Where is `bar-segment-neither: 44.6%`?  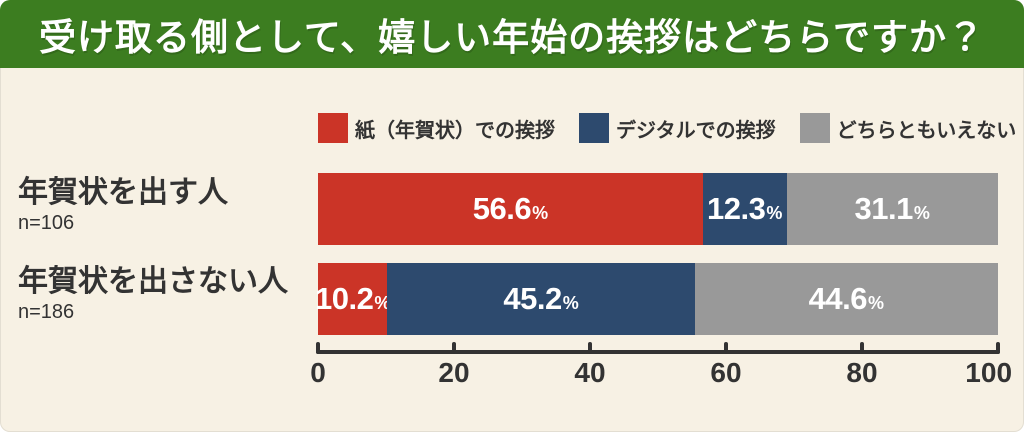
bar-segment-neither: 44.6% is located at coordinates (846, 299).